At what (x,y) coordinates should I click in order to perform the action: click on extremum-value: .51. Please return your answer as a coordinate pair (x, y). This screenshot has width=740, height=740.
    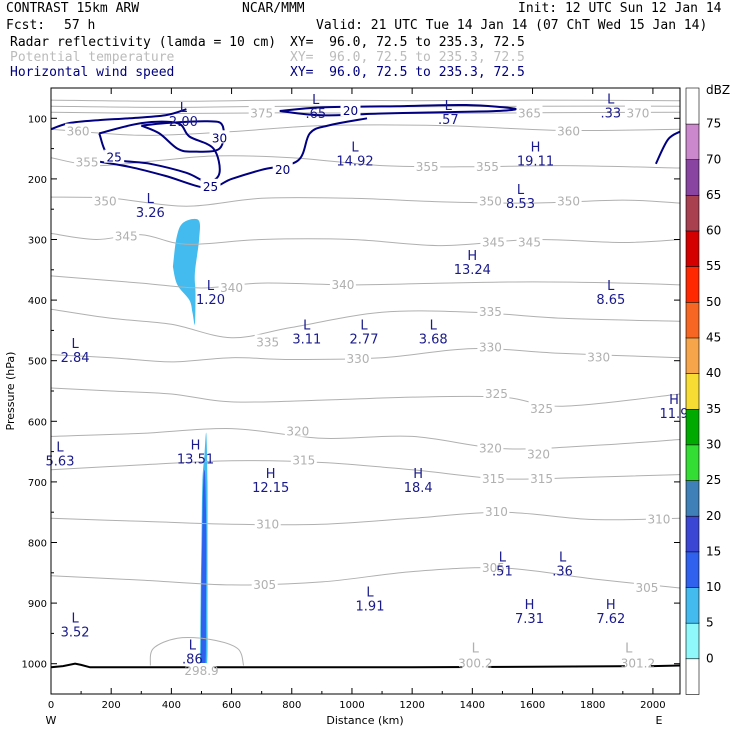
    Looking at the image, I should click on (502, 572).